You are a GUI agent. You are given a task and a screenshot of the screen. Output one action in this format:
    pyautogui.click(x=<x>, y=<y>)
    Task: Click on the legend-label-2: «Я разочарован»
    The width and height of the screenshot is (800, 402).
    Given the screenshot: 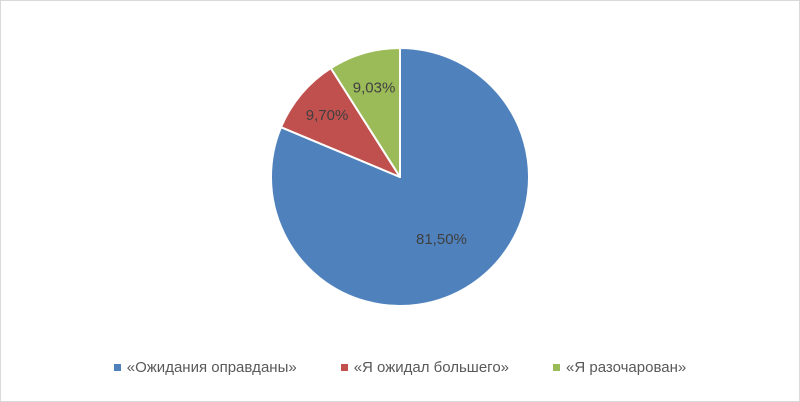 What is the action you would take?
    pyautogui.click(x=626, y=367)
    